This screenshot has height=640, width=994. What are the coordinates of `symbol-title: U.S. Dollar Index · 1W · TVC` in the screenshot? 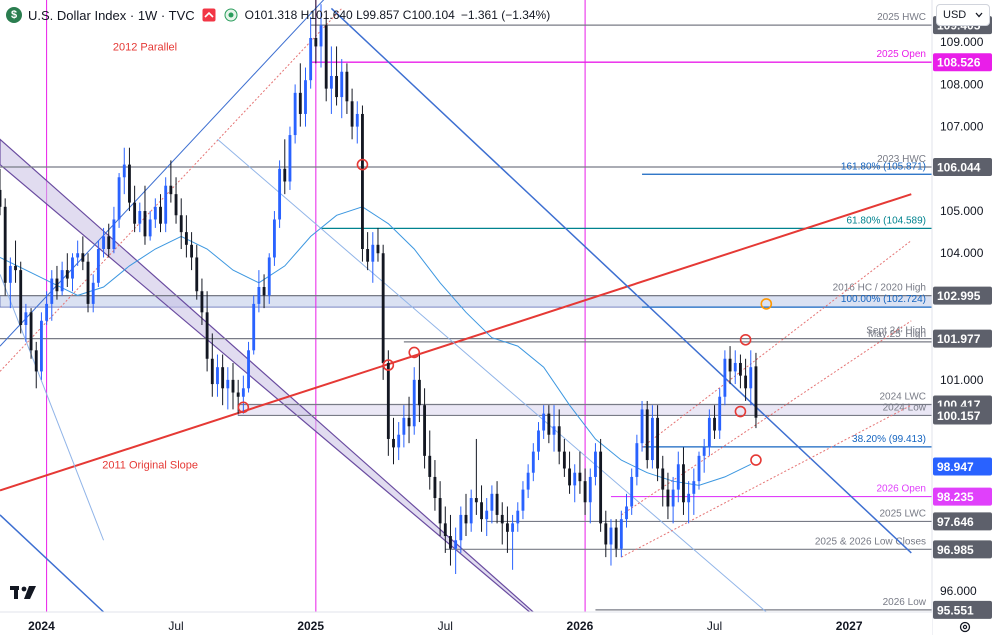 It's located at (111, 15).